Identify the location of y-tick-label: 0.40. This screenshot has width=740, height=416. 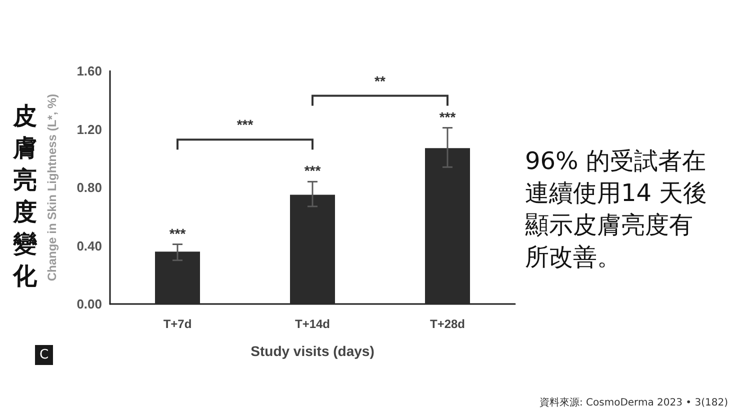
(89, 246).